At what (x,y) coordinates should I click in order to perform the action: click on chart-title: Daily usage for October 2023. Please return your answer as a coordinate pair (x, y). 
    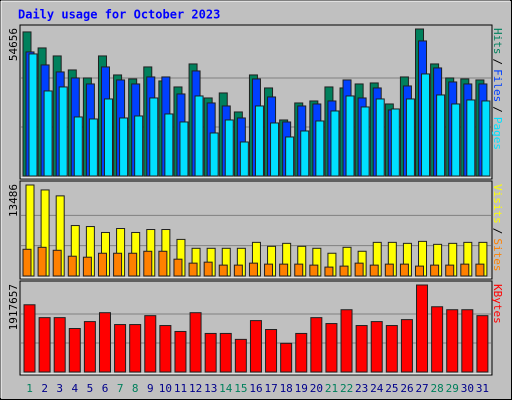
    Looking at the image, I should click on (119, 15).